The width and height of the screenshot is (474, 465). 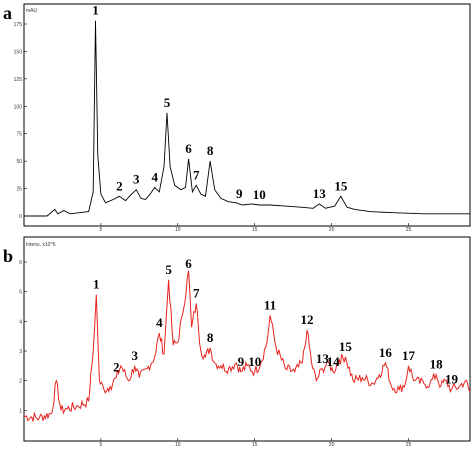 What do you see at coordinates (210, 150) in the screenshot?
I see `panel-a-peak-label-8: 8` at bounding box center [210, 150].